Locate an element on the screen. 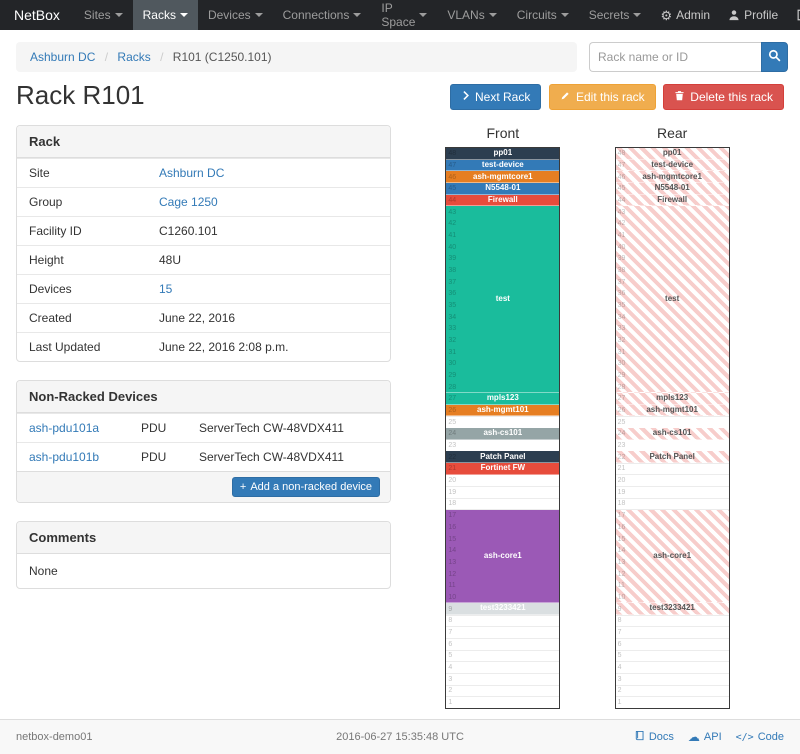 This screenshot has height=754, width=800. rear-title: Rear is located at coordinates (672, 133).